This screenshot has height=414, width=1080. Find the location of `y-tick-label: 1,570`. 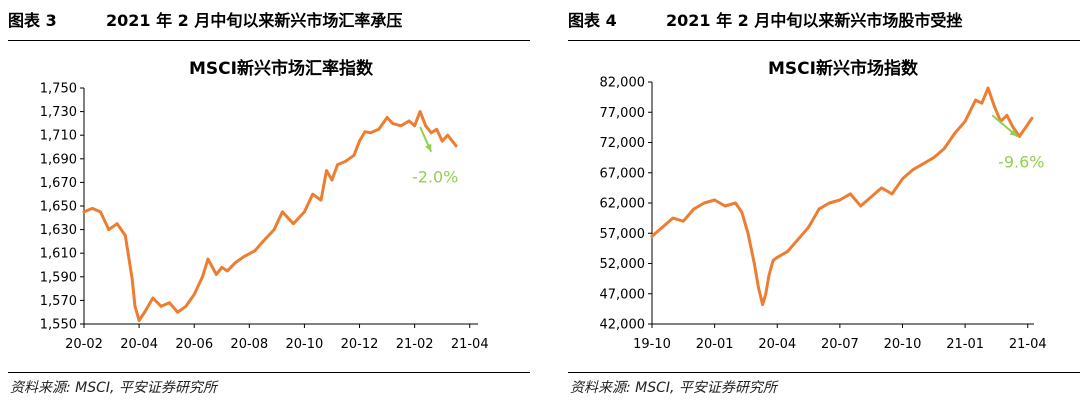

y-tick-label: 1,570 is located at coordinates (58, 301).